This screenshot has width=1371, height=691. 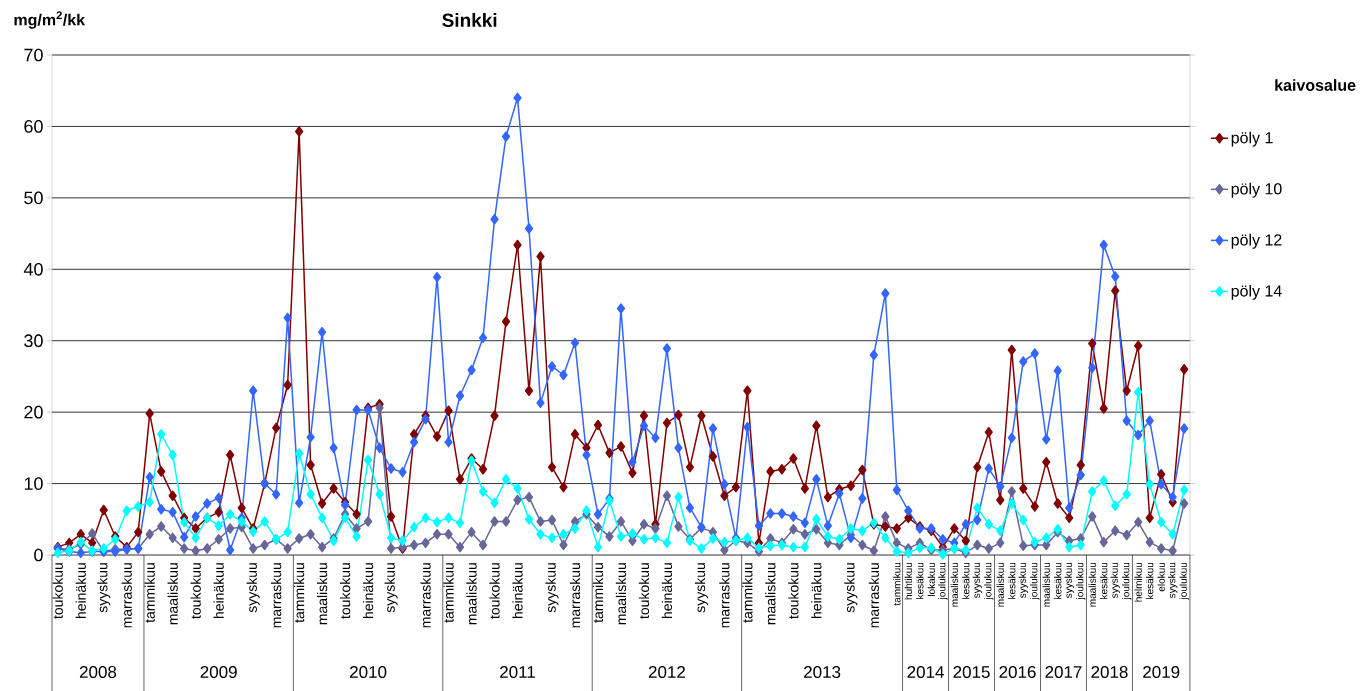 What do you see at coordinates (925, 672) in the screenshot?
I see `text: 2014` at bounding box center [925, 672].